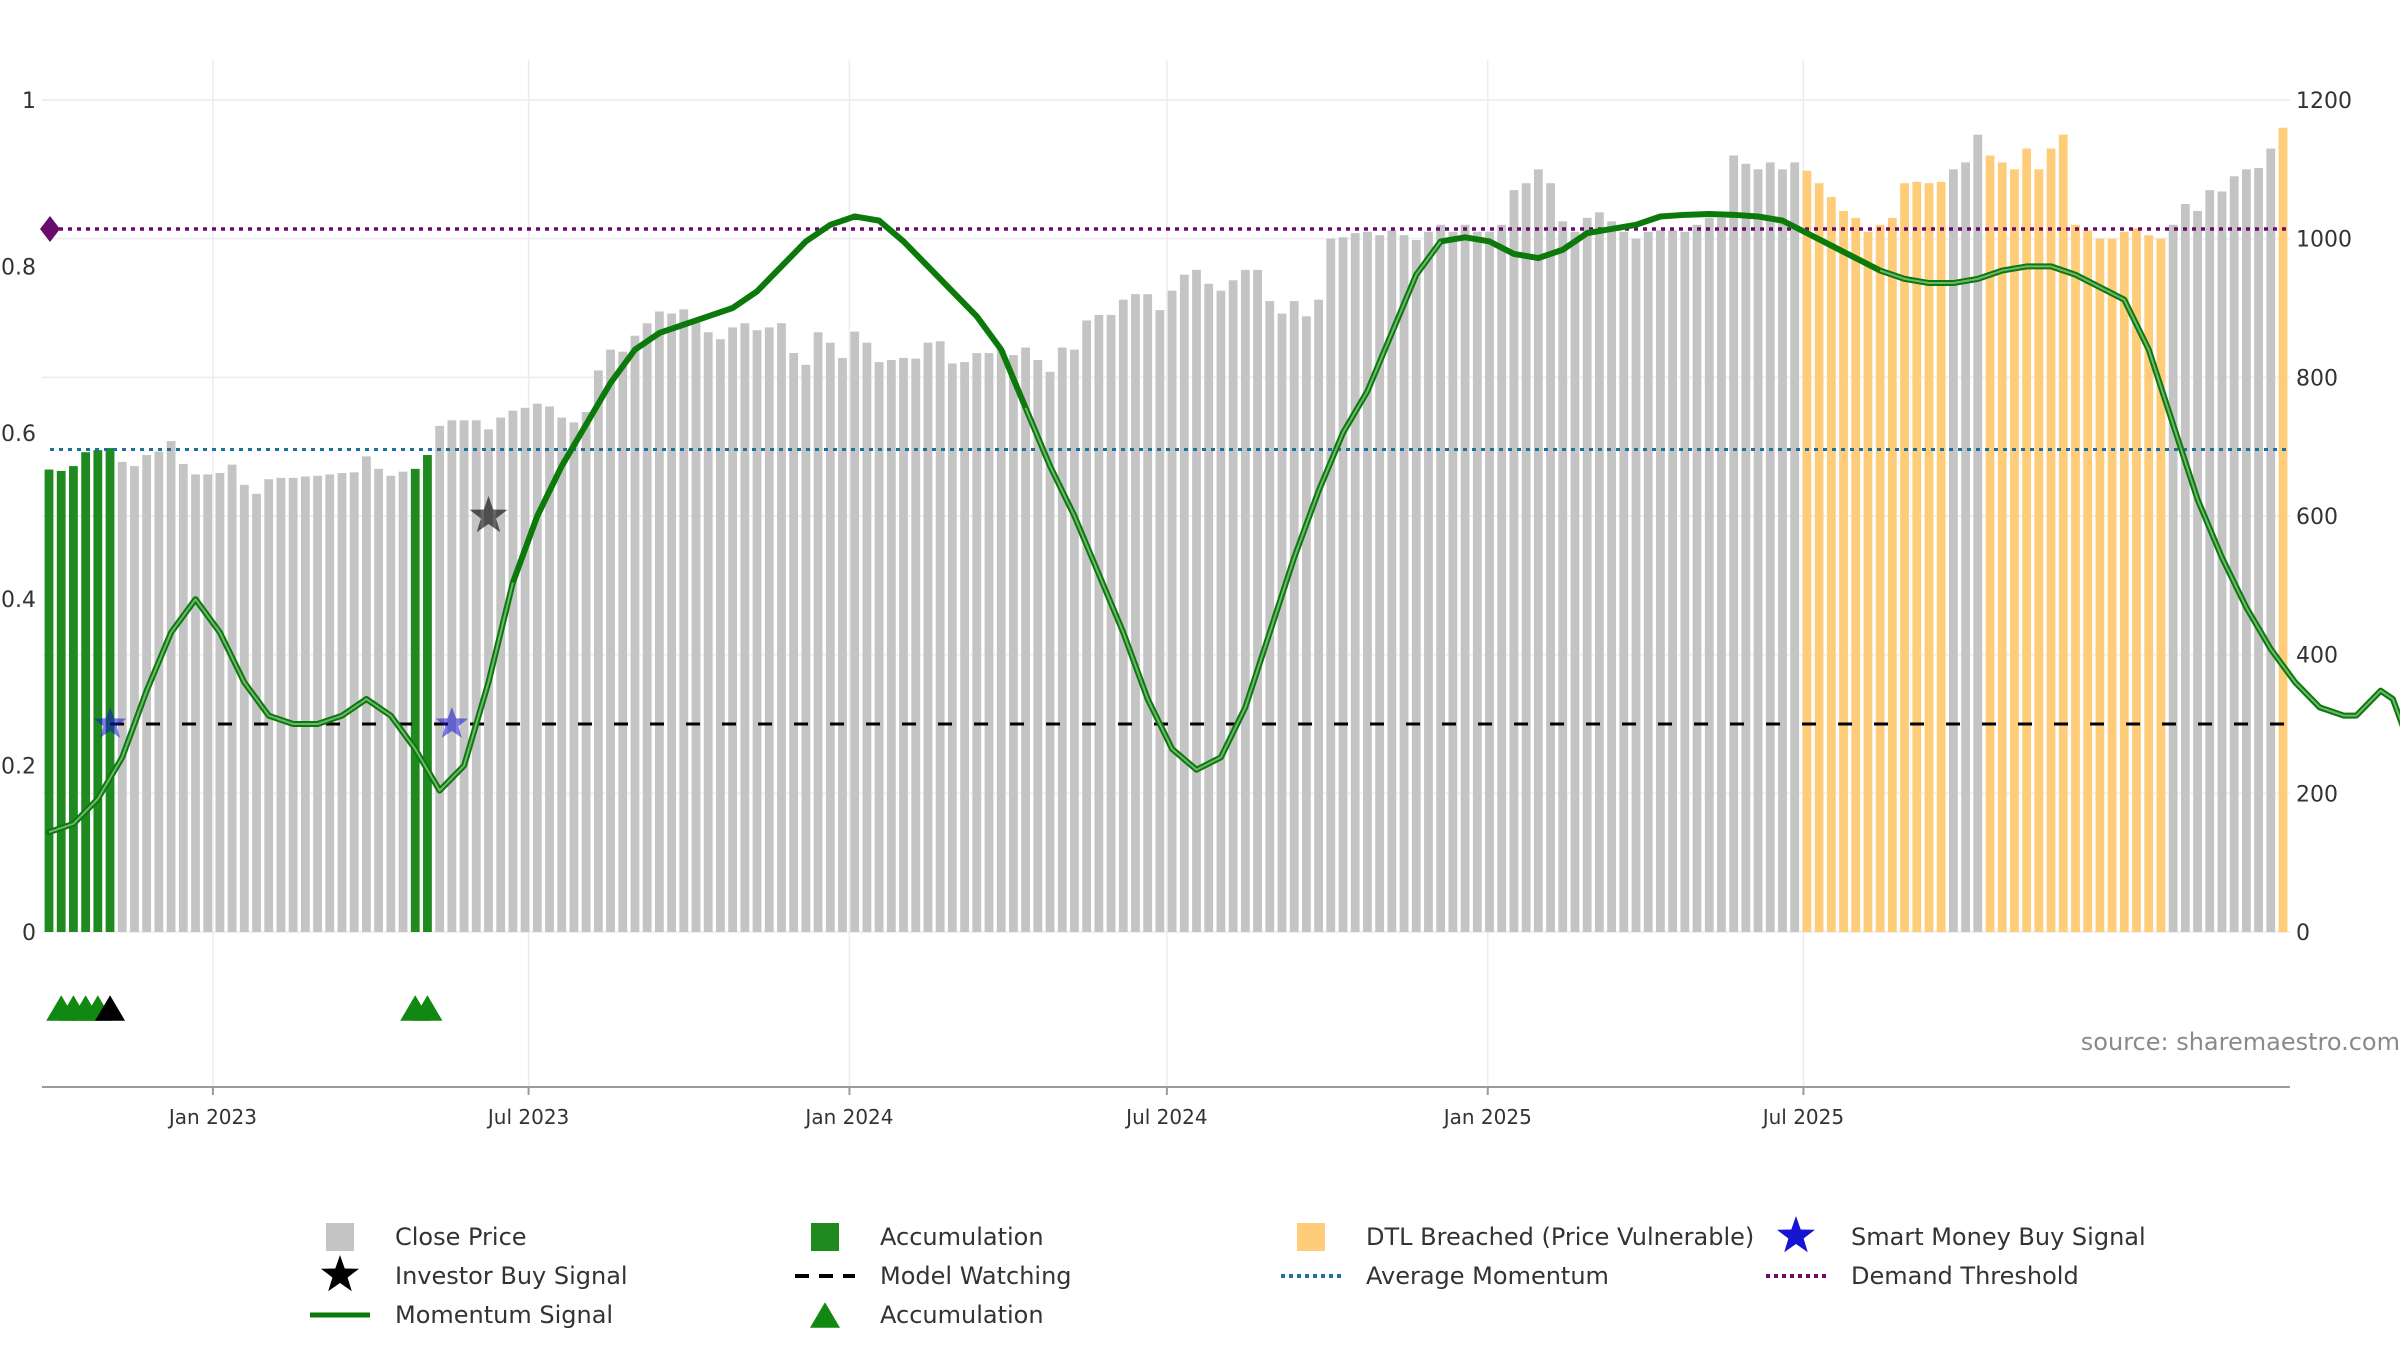  Describe the element at coordinates (1165, 1117) in the screenshot. I see `x-tick-label: Jul 2024` at that location.